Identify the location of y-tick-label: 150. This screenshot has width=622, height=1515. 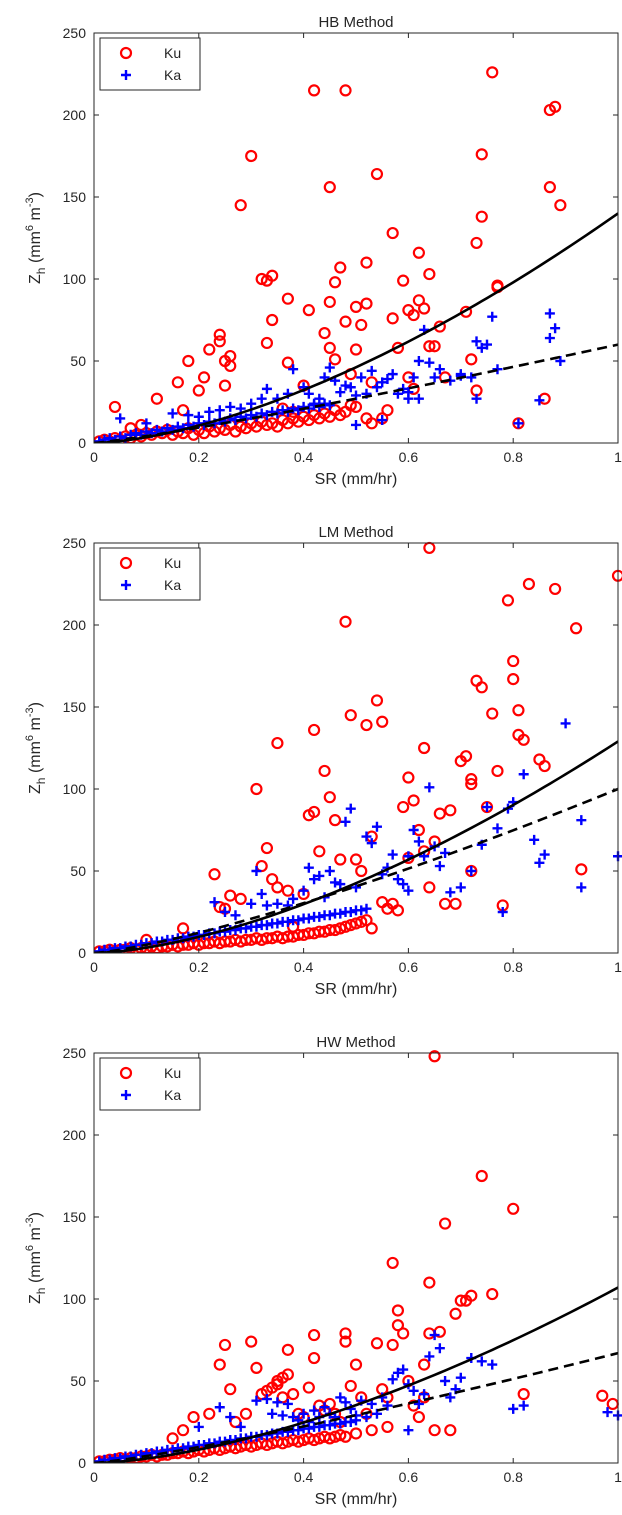
(75, 707).